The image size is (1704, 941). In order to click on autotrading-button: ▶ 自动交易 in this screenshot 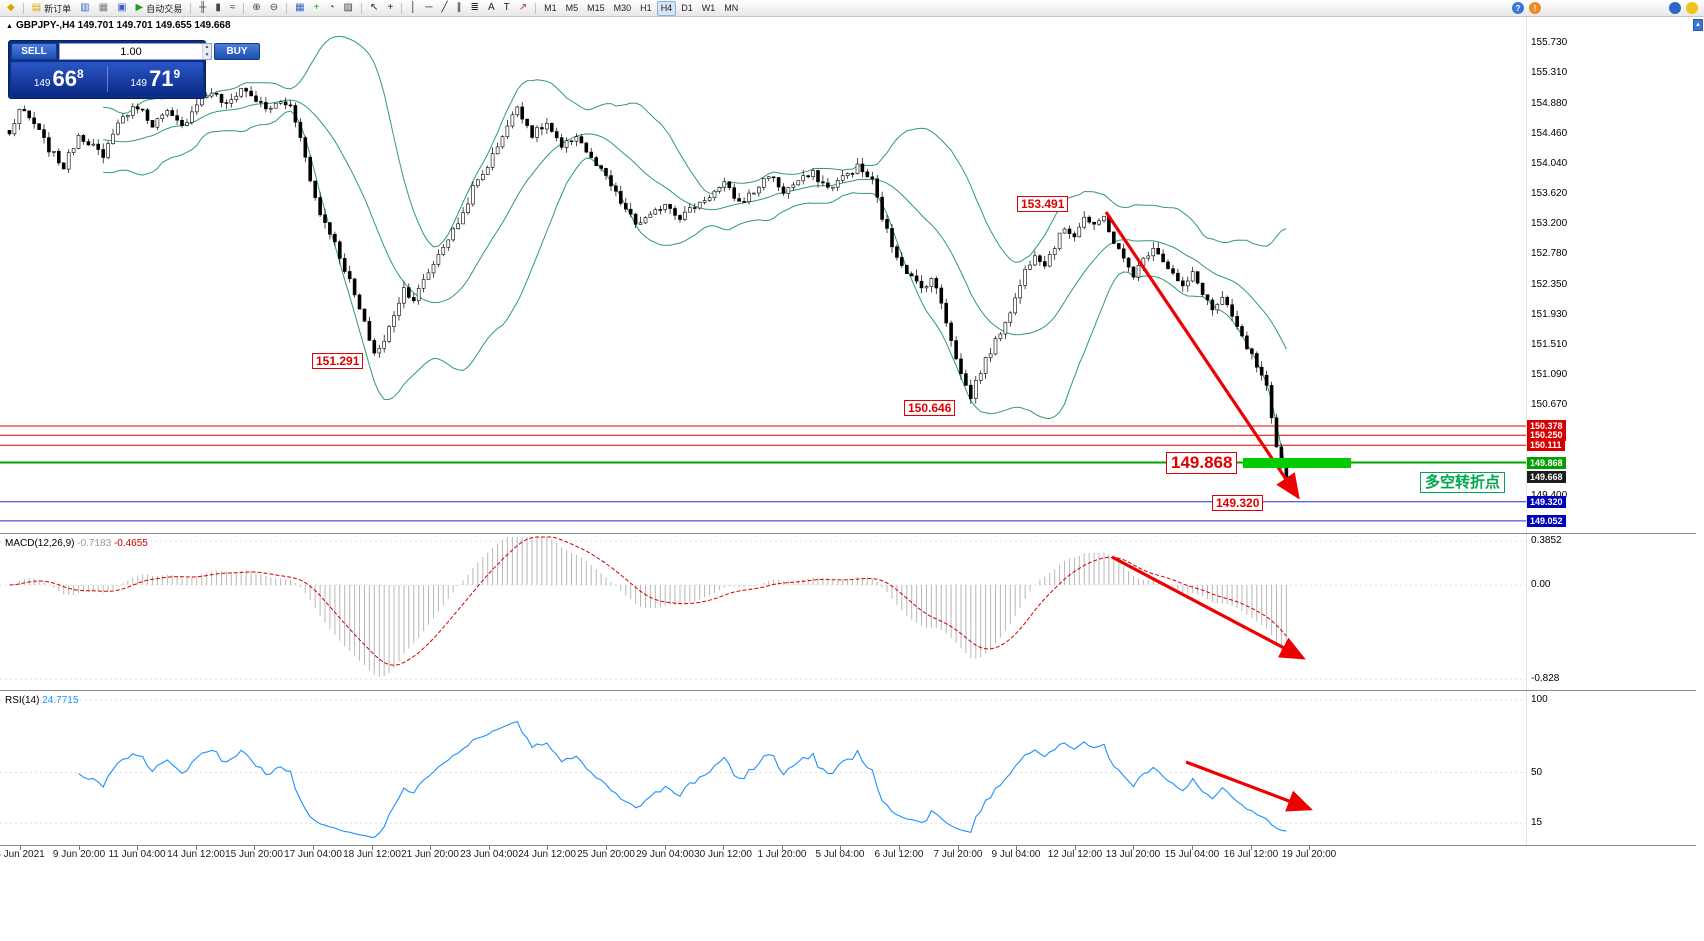, I will do `click(159, 8)`.